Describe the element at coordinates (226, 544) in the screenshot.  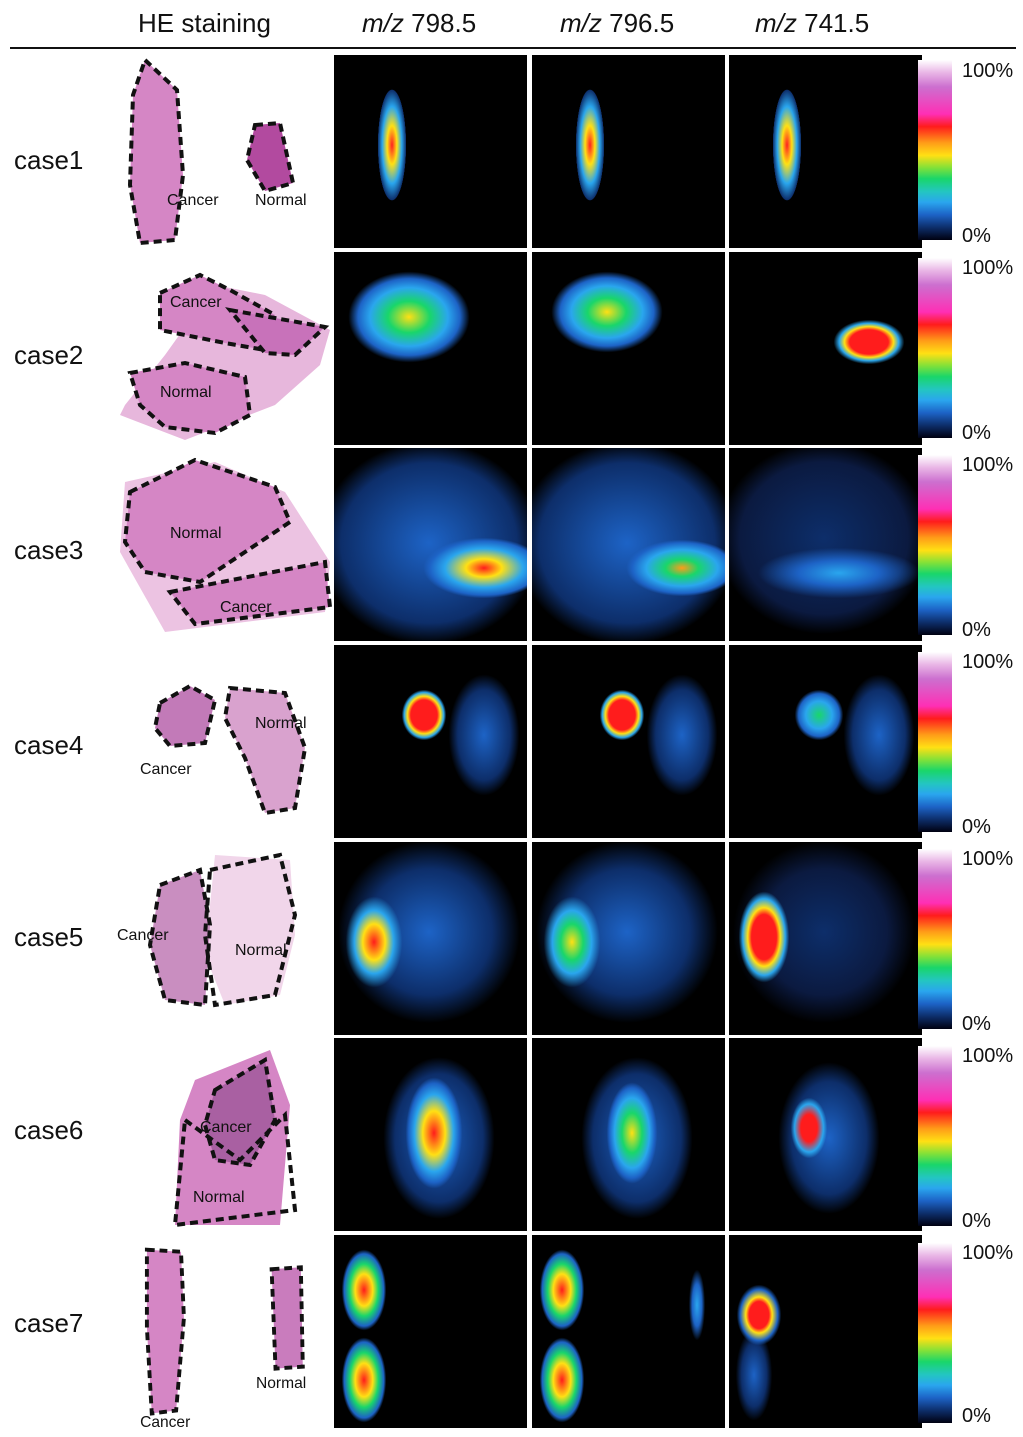
I see `he-image-case3: Normal Cancer` at that location.